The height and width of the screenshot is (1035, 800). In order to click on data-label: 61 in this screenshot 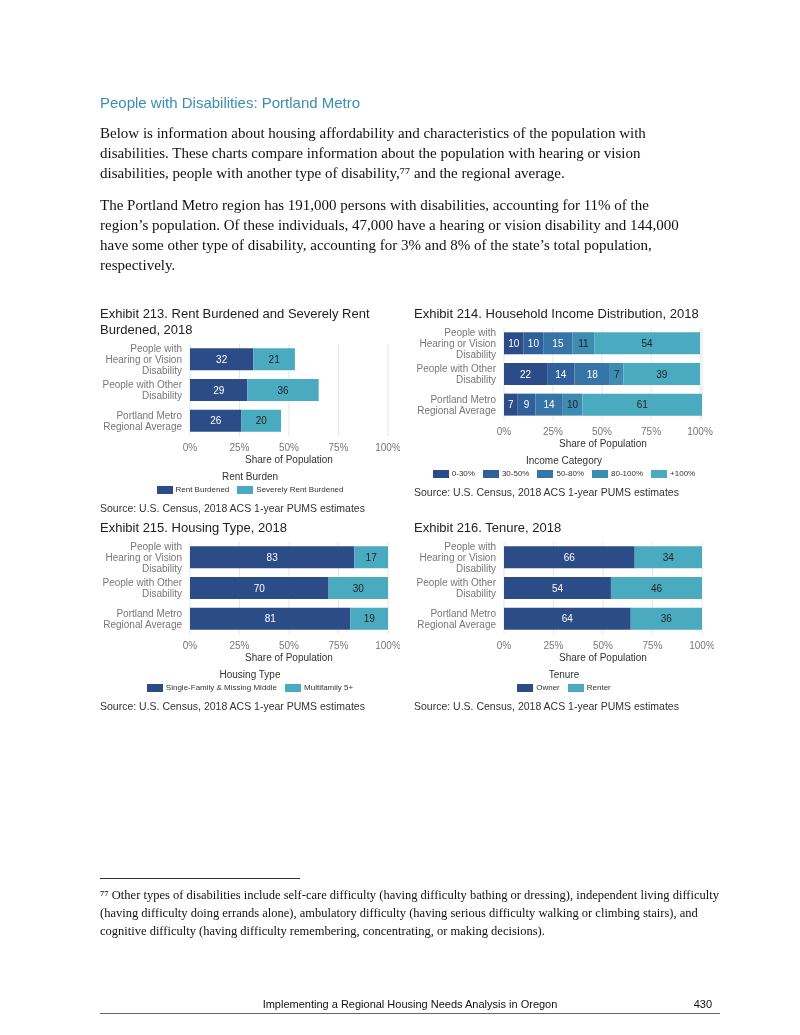, I will do `click(642, 405)`.